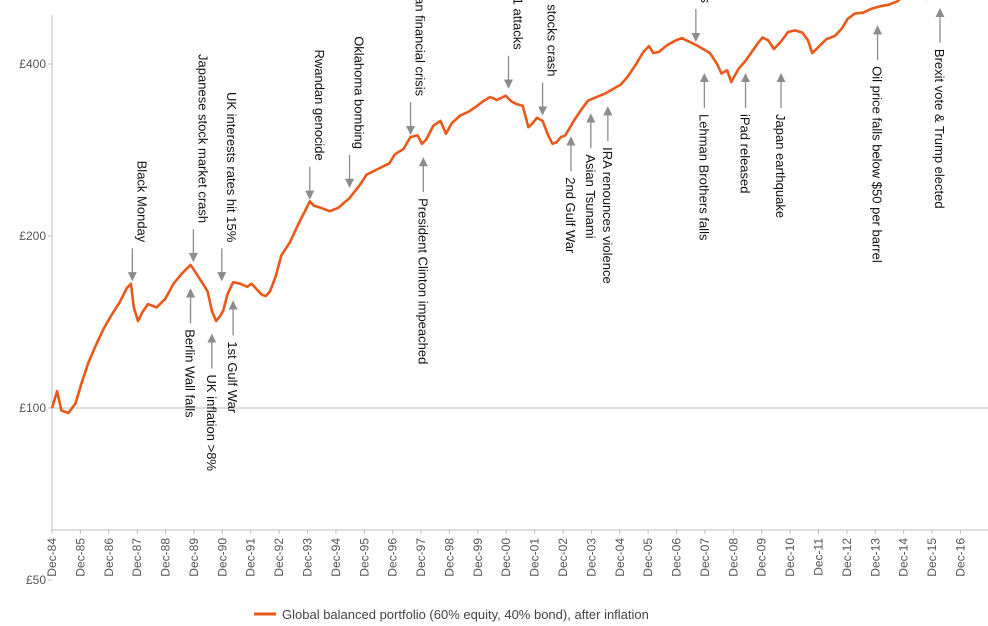 Image resolution: width=988 pixels, height=626 pixels. What do you see at coordinates (364, 557) in the screenshot?
I see `x-tick-label: Dec-95` at bounding box center [364, 557].